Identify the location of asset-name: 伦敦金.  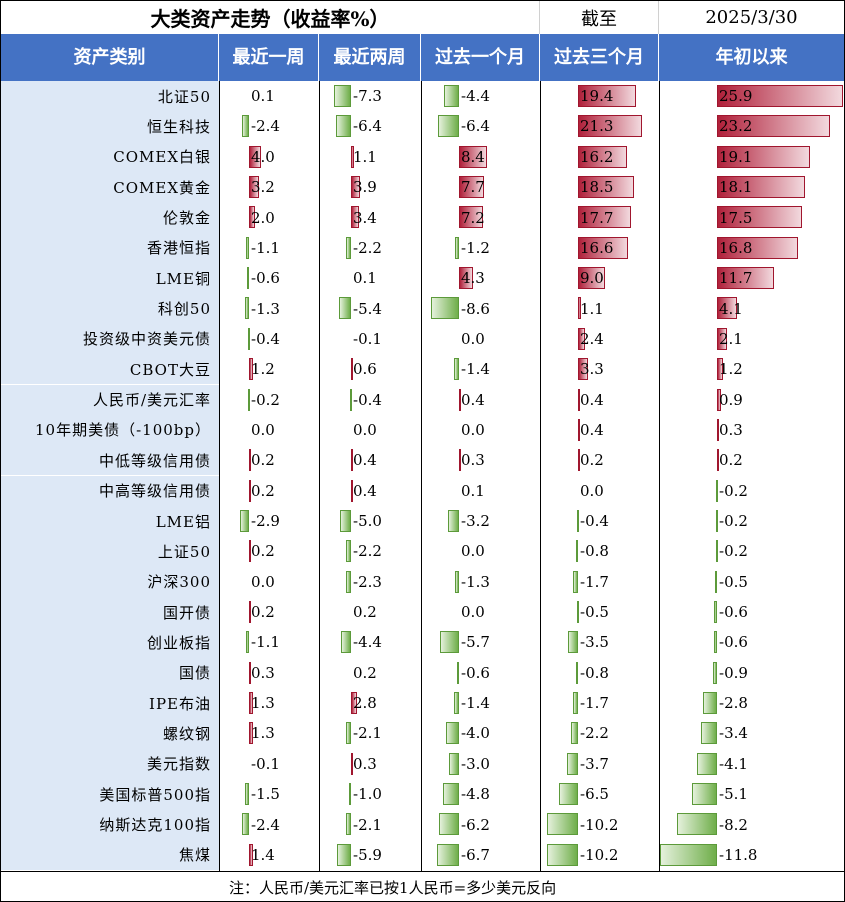
(110, 217).